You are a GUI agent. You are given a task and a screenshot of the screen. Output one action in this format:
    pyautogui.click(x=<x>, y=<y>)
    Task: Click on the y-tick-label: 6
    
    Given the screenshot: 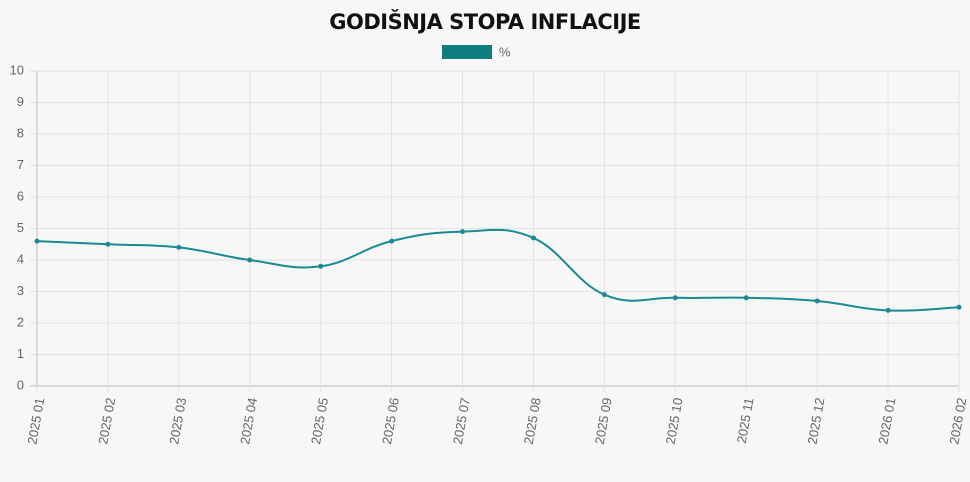 What is the action you would take?
    pyautogui.click(x=20, y=195)
    